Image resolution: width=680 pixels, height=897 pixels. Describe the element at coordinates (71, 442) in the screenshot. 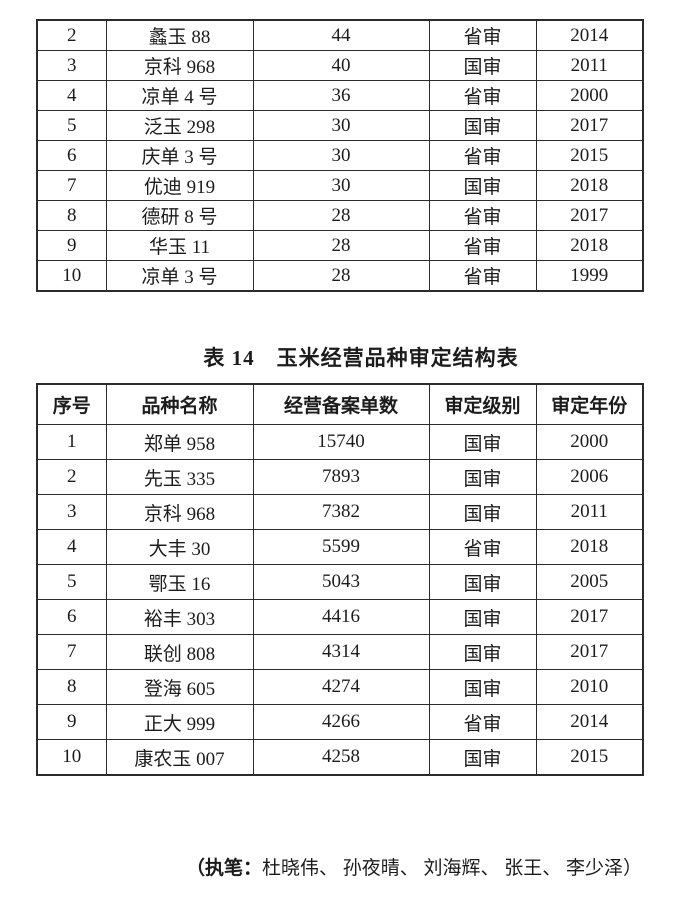

I see `cell-index: 1` at that location.